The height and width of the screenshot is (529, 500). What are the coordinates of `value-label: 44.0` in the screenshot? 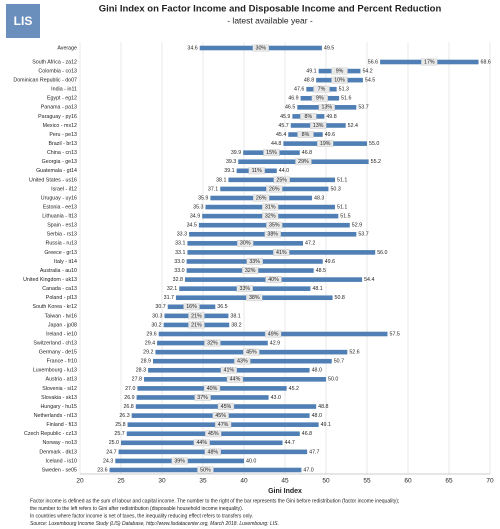 It's located at (284, 171).